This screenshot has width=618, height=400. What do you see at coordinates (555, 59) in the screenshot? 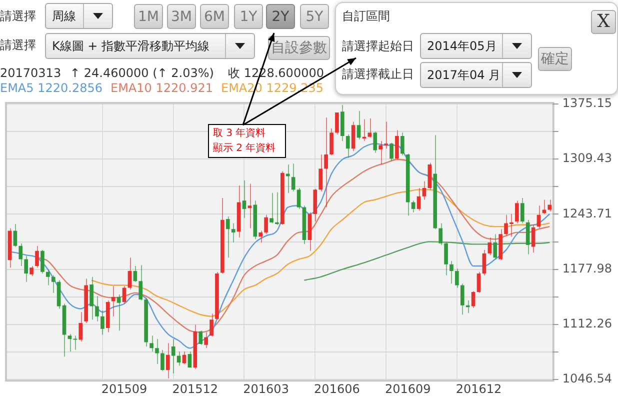
I see `text: 確定` at bounding box center [555, 59].